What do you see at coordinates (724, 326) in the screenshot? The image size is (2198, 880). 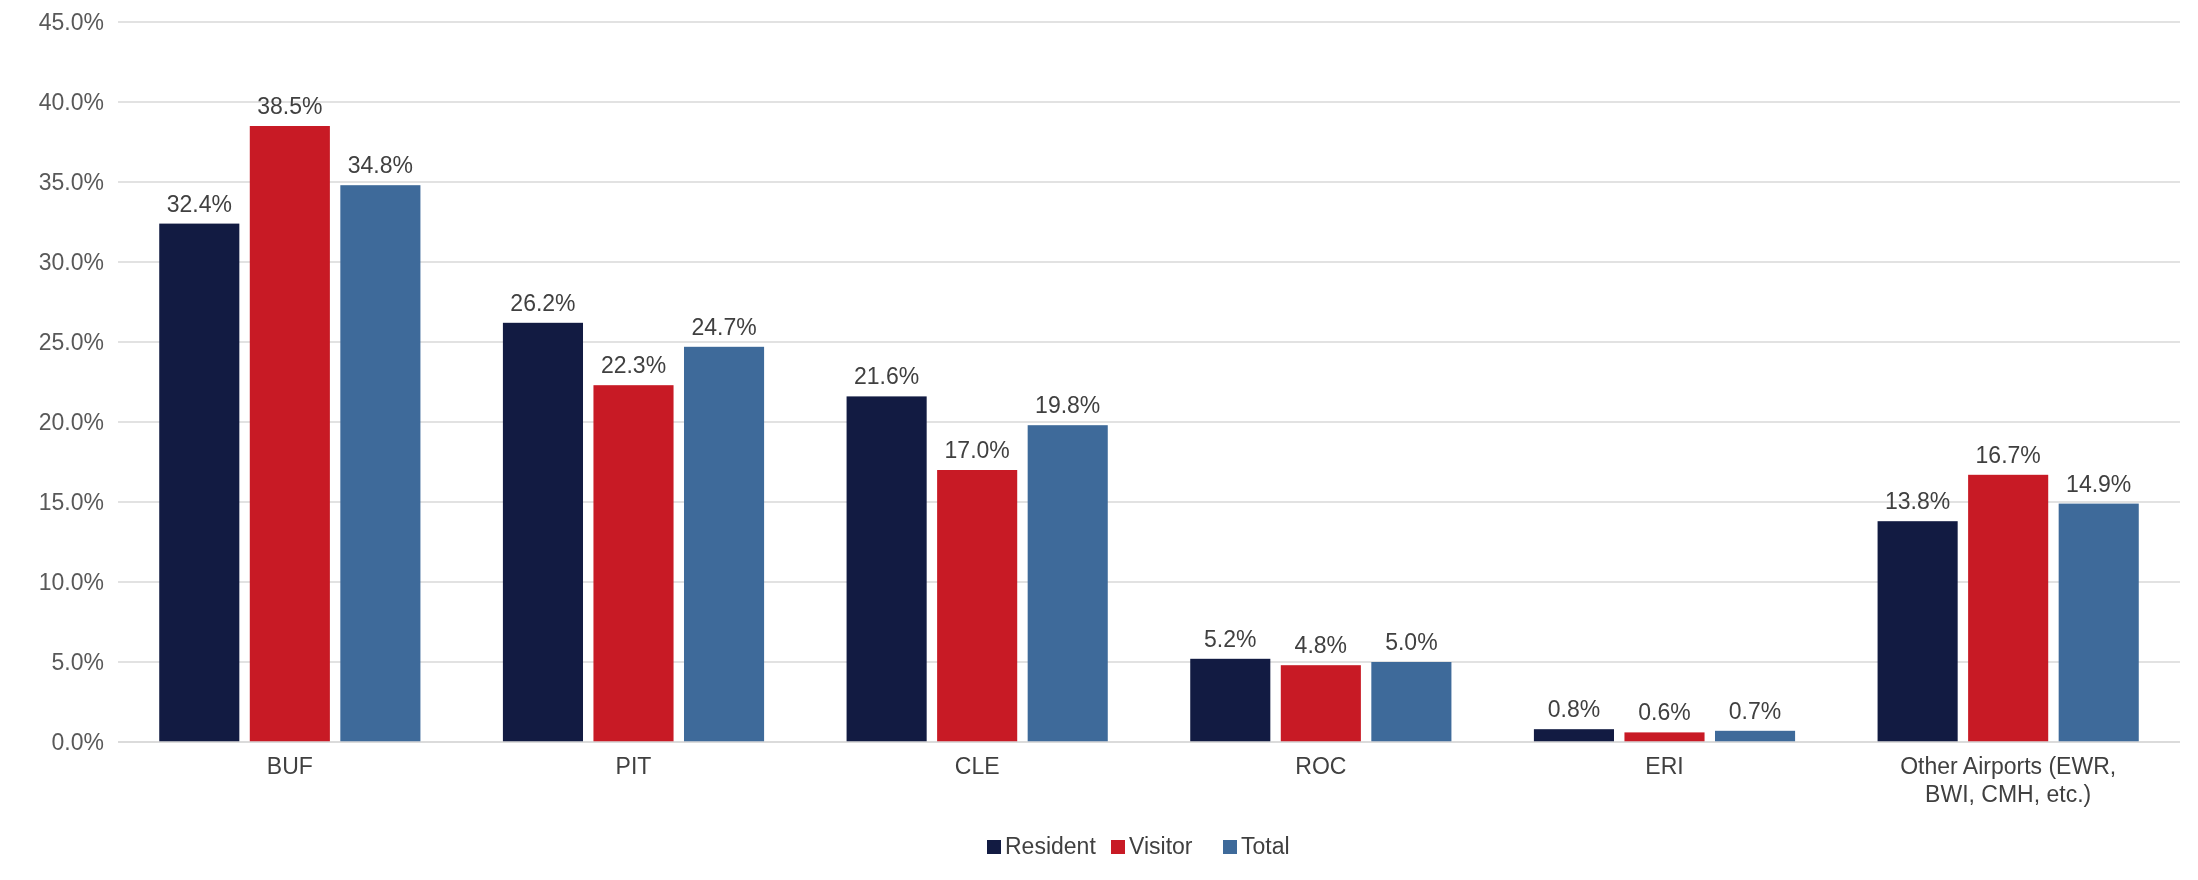 I see `data-label: 24.7%` at bounding box center [724, 326].